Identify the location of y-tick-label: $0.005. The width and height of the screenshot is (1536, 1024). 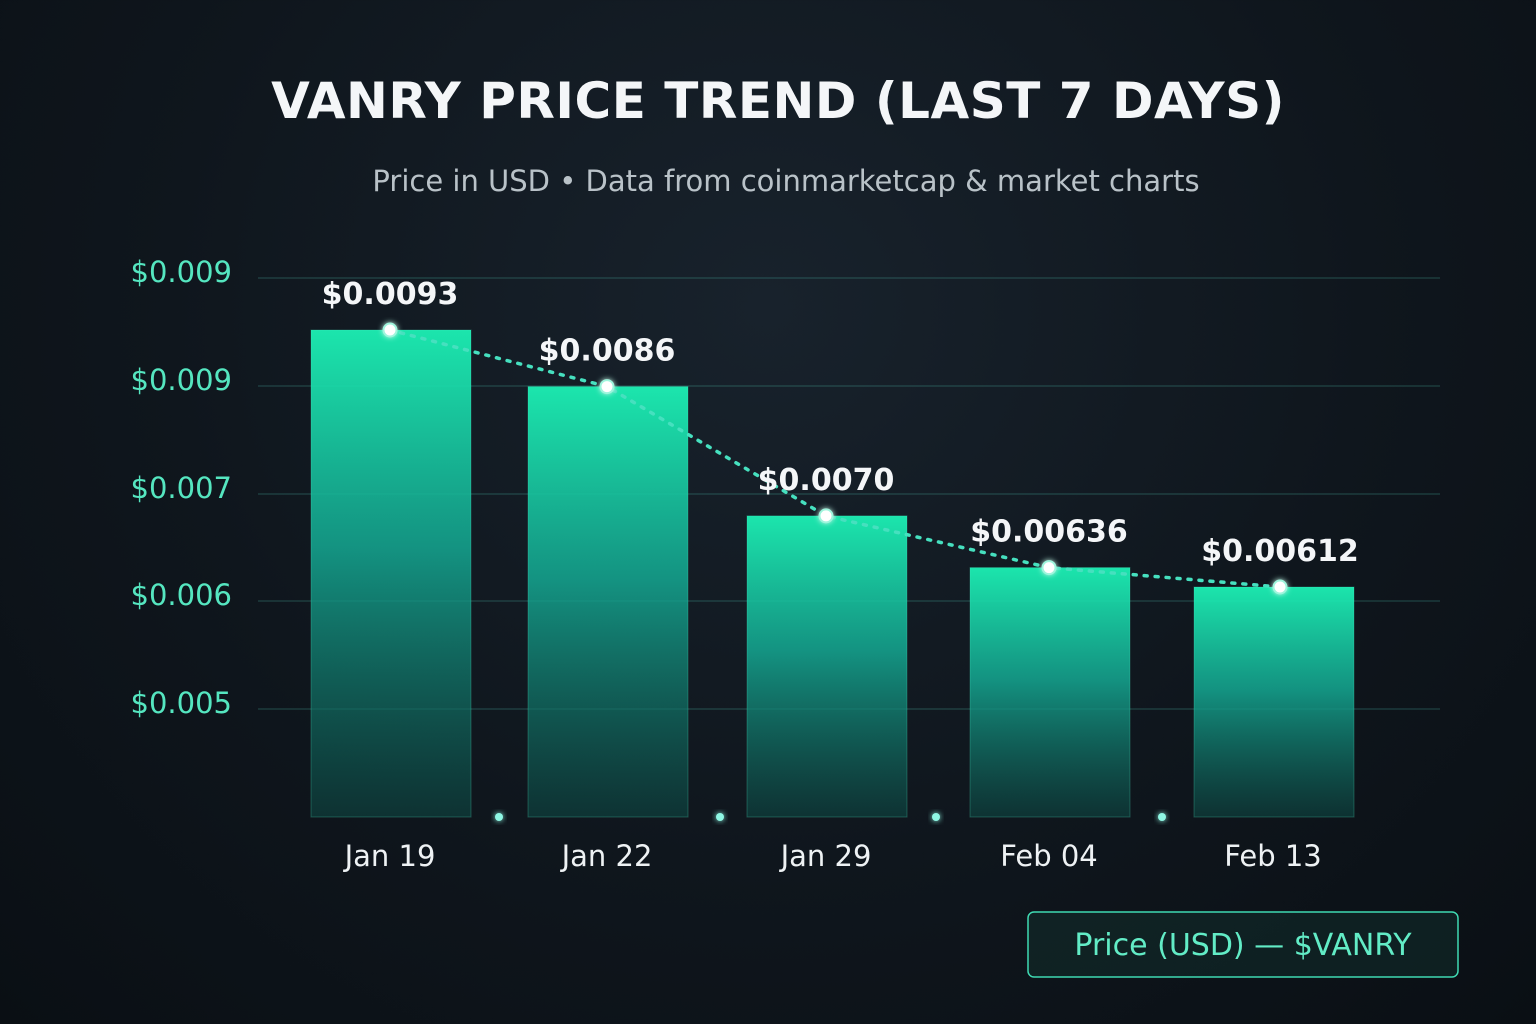
(181, 703).